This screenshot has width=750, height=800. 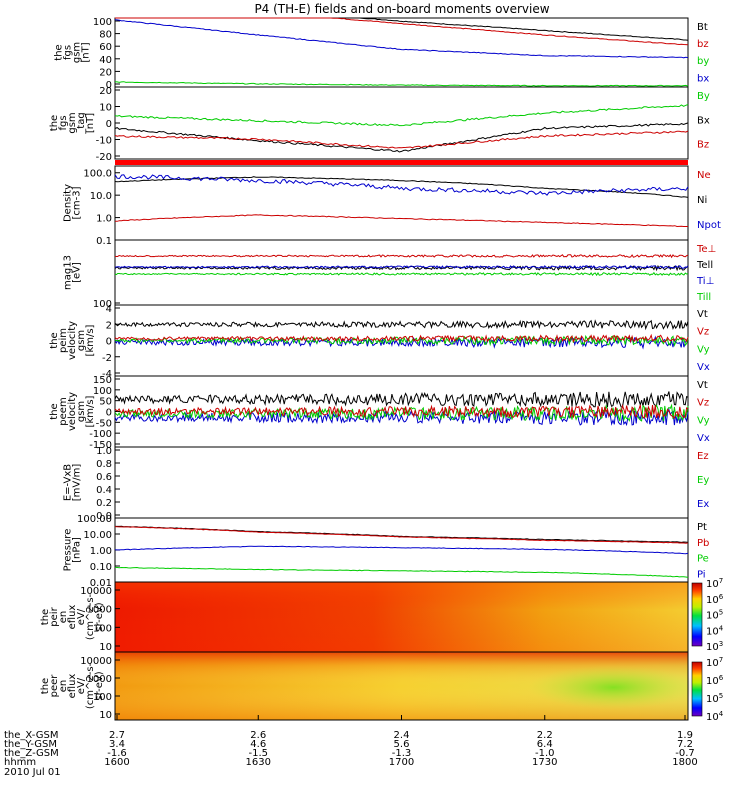 I want to click on y-tick-label: 0.2, so click(x=104, y=503).